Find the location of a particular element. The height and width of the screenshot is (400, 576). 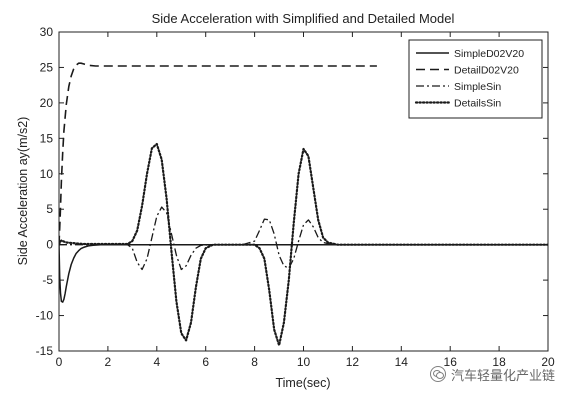

y-axis-label: Side Acceleration ay(m/s2) is located at coordinates (23, 191).